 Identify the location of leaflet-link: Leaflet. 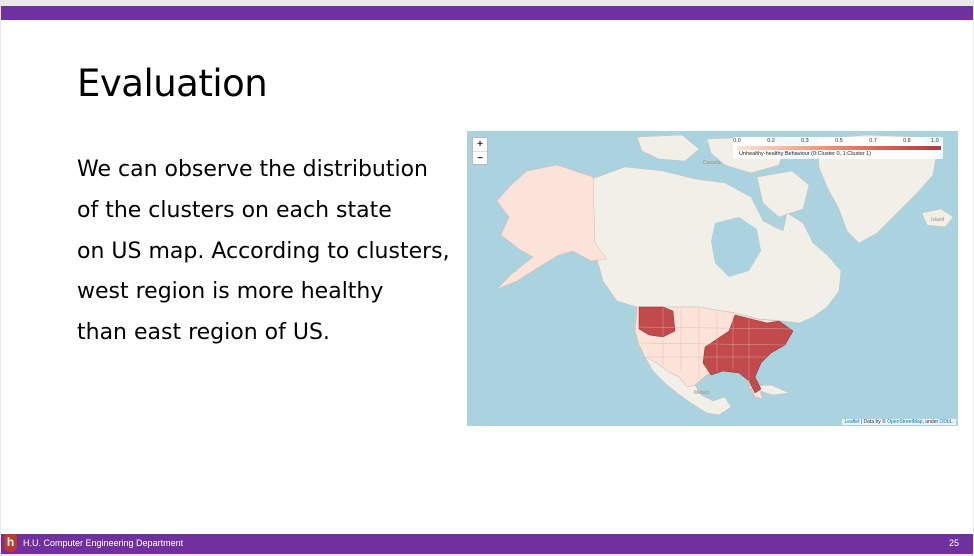
(852, 422).